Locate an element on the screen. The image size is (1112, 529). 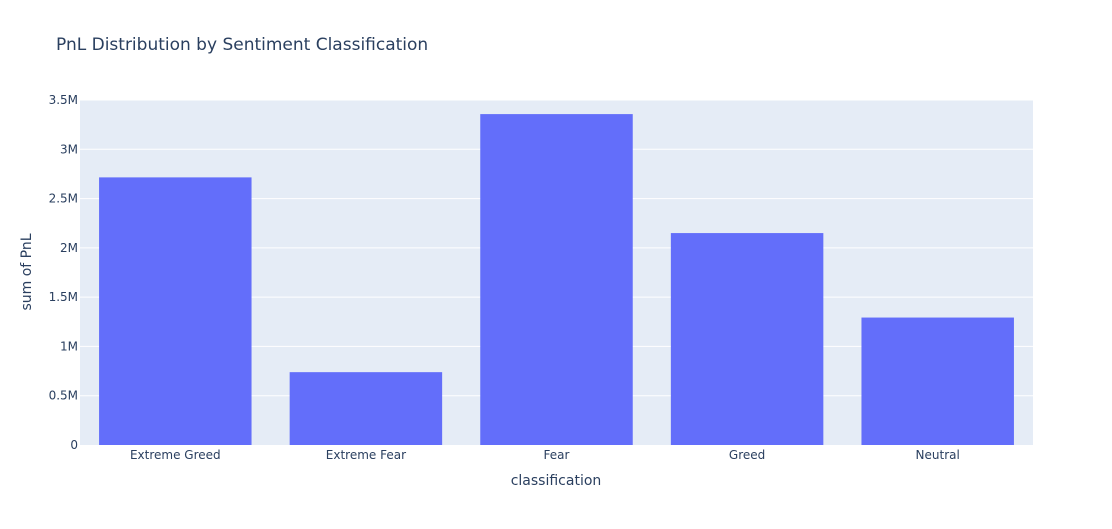
y-axis-title: sum of PnL is located at coordinates (27, 271).